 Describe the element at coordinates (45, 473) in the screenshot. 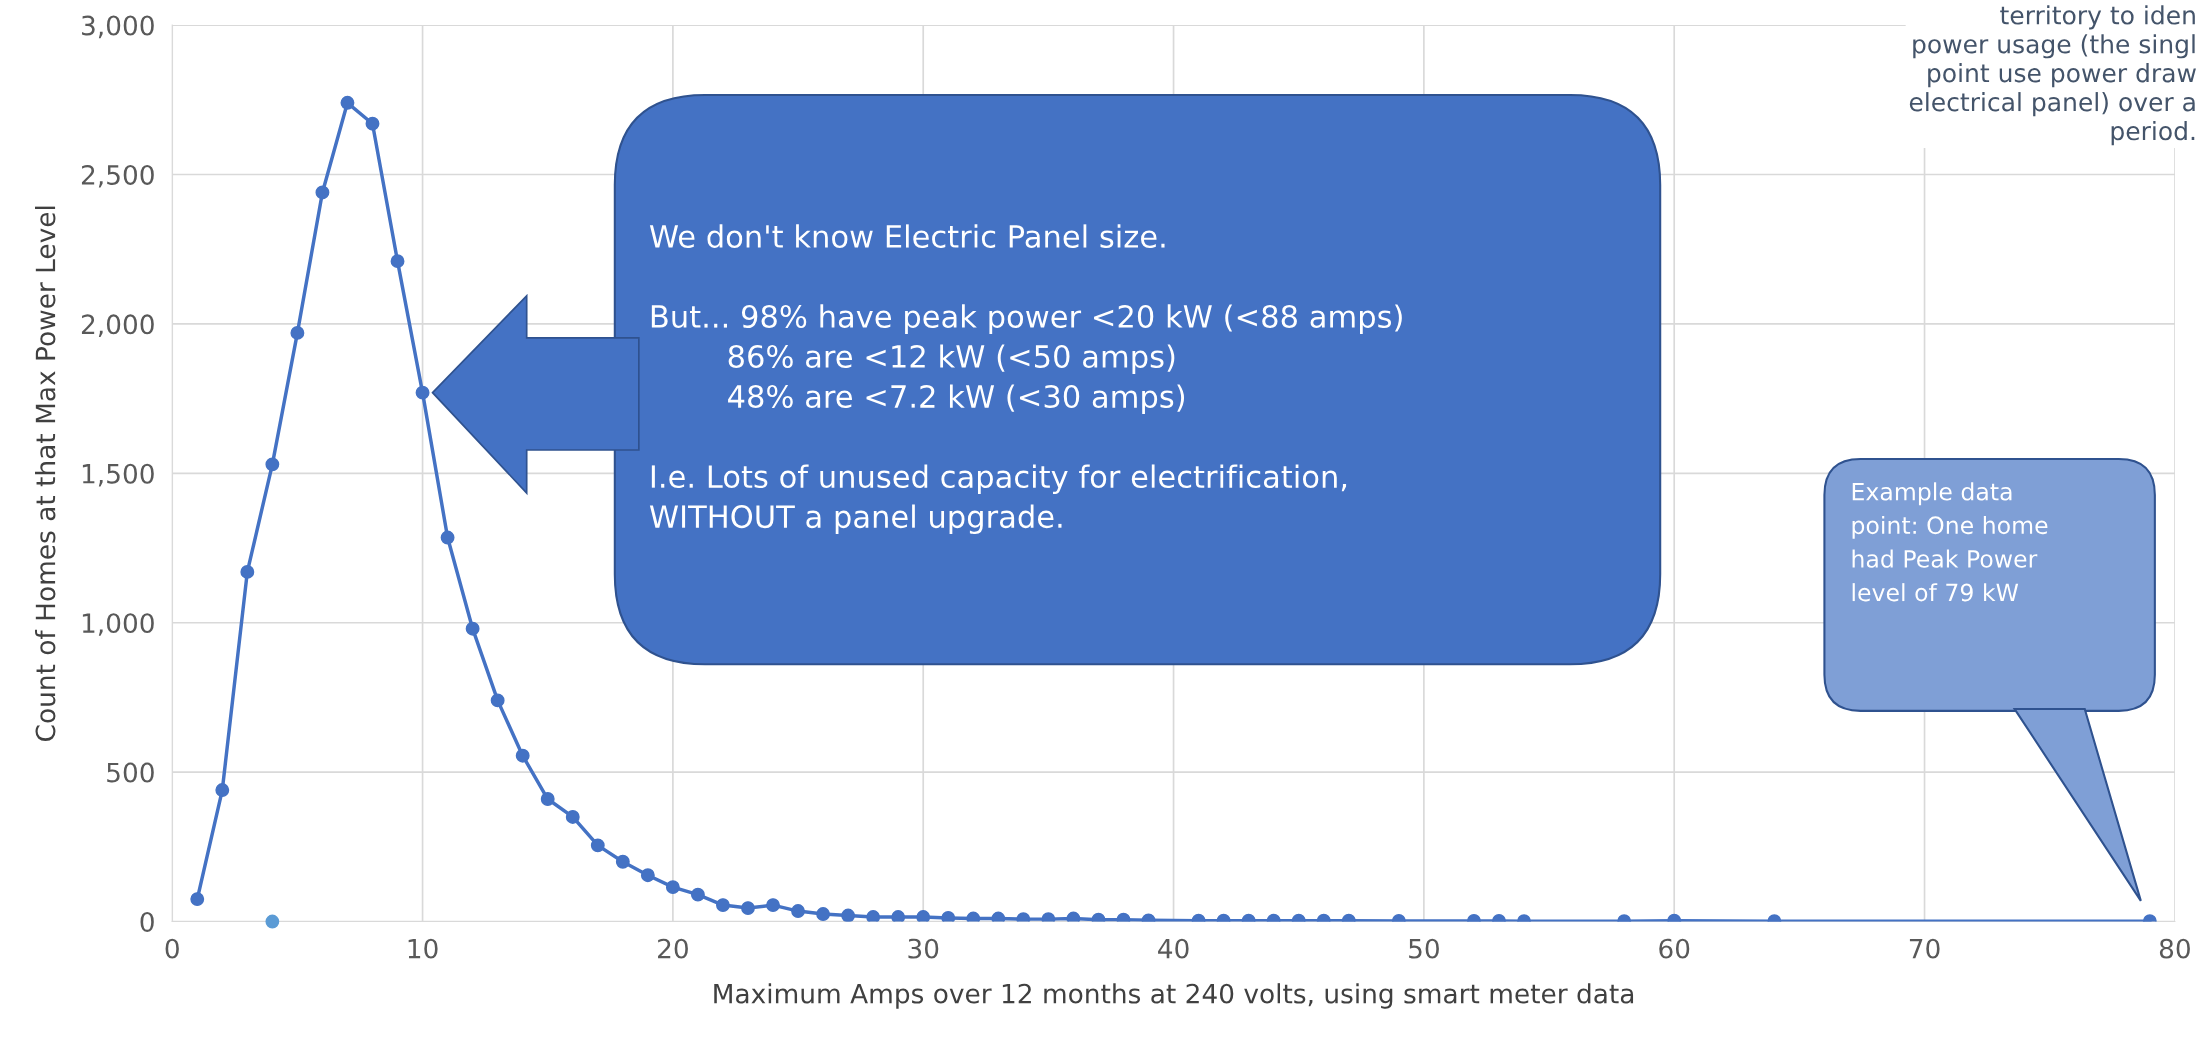

I see `y-axis-title: Count of Homes at that Max Power Level` at that location.